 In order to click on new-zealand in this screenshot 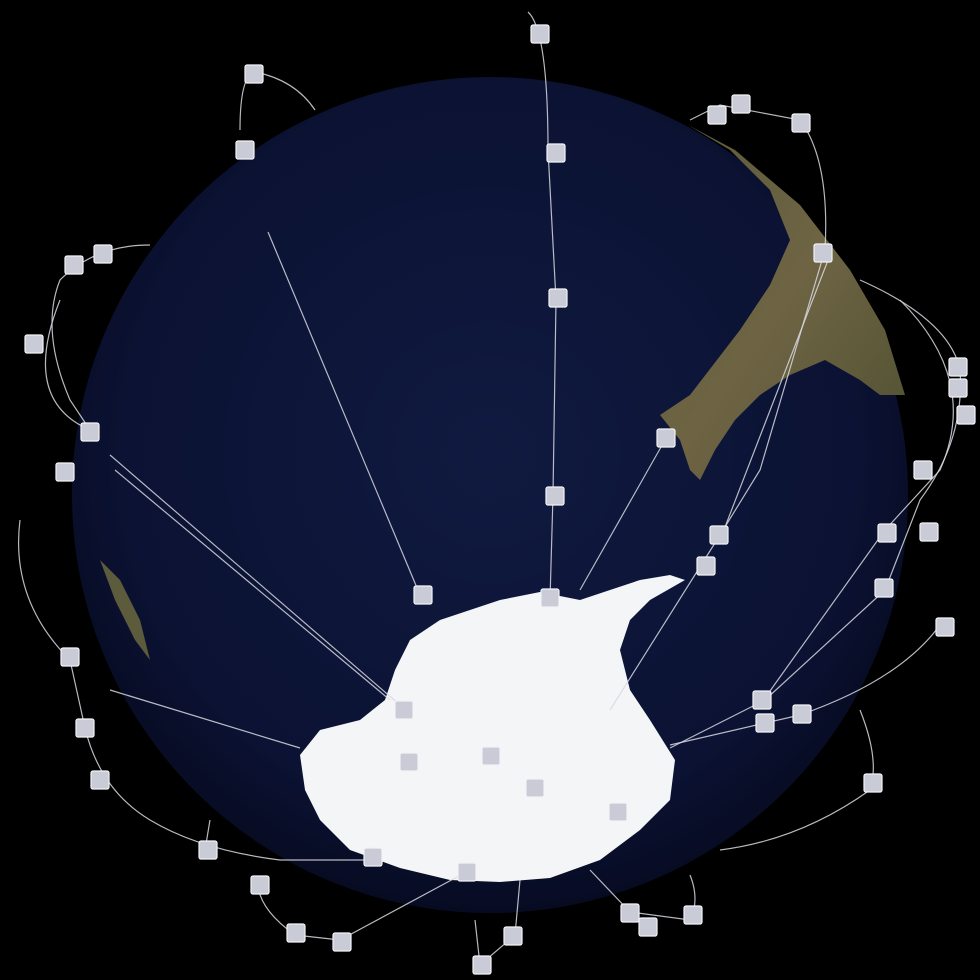, I will do `click(125, 610)`.